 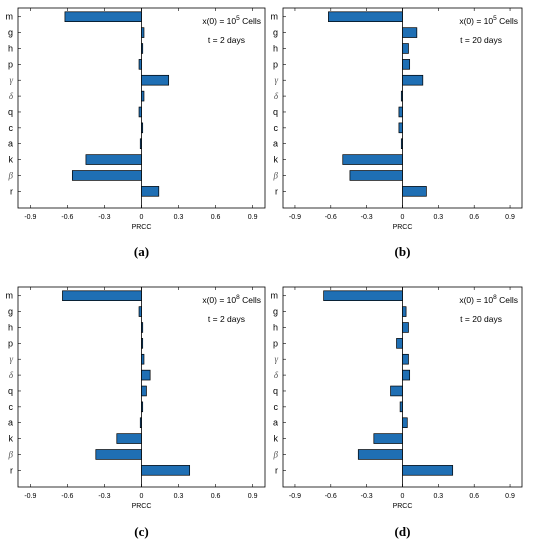 I want to click on panel-caption: (c), so click(x=141, y=531).